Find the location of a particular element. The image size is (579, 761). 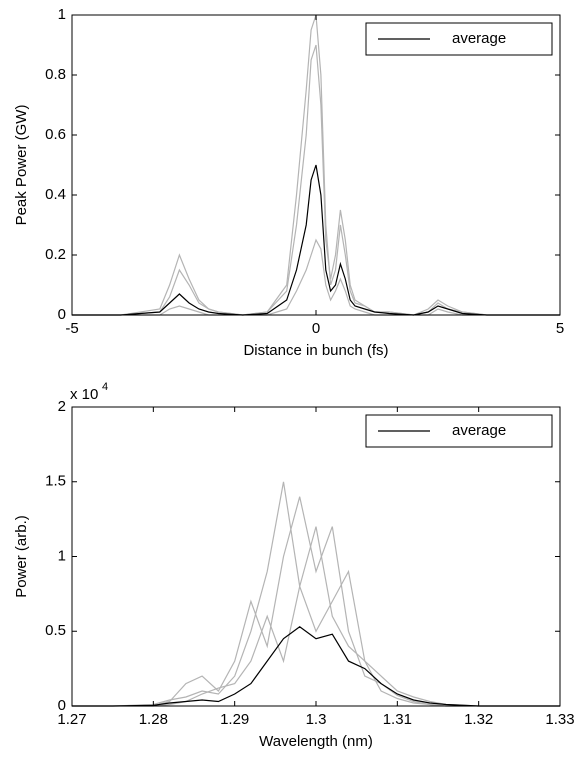

y-axis-label: Power (arb.) is located at coordinates (21, 556).